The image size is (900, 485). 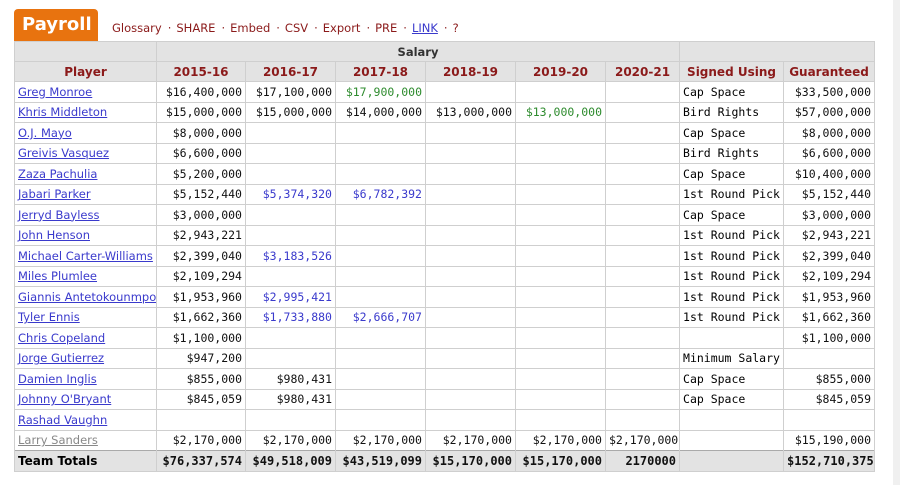 What do you see at coordinates (732, 358) in the screenshot?
I see `signed-using-cell: Minimum Salary` at bounding box center [732, 358].